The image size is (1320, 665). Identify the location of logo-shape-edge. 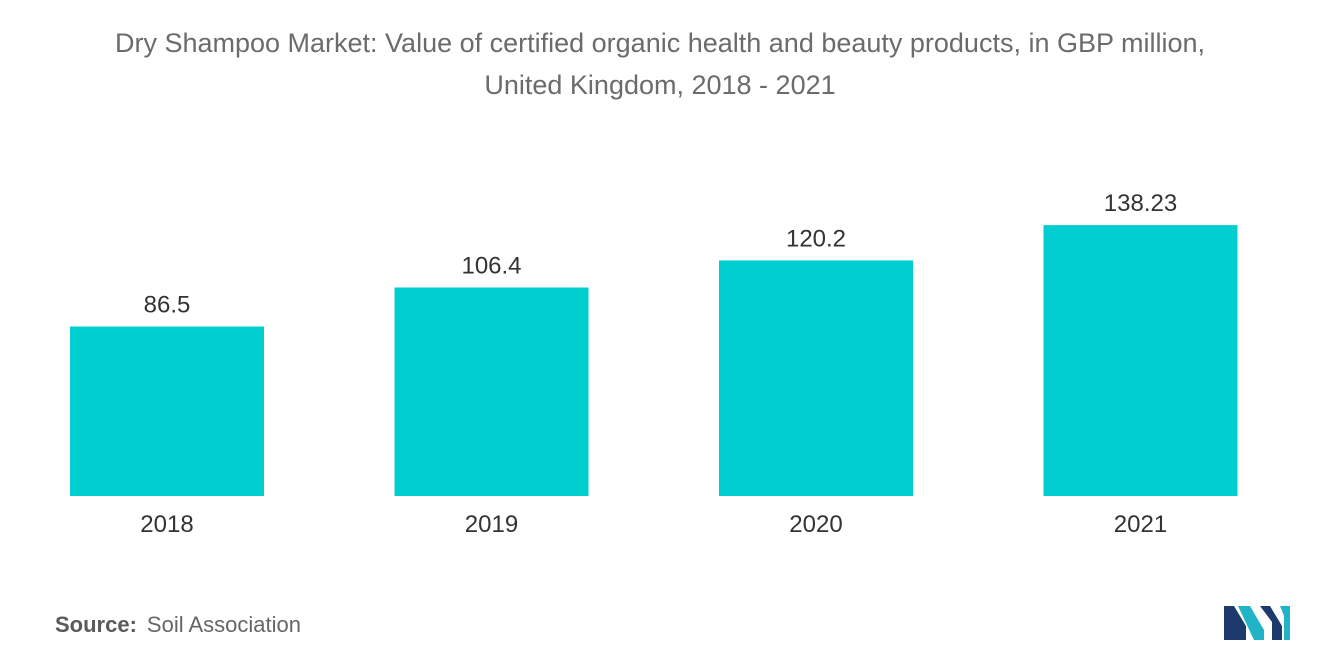
(1285, 623).